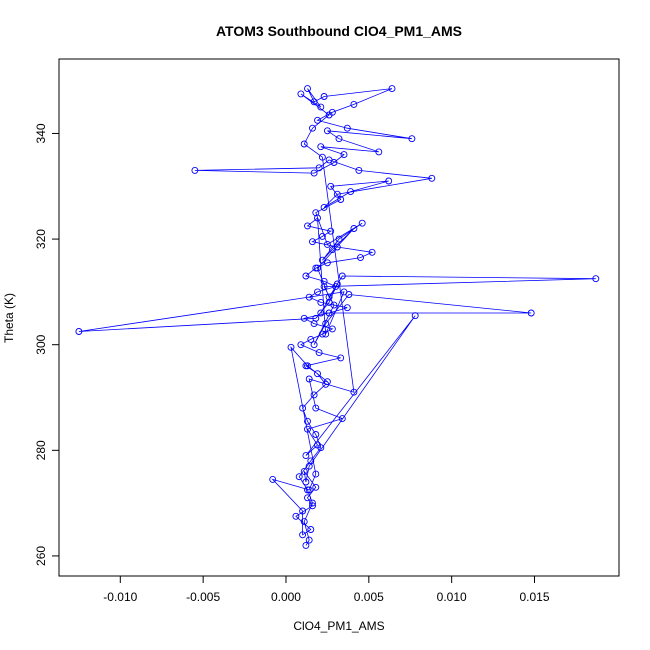 Image resolution: width=650 pixels, height=650 pixels. What do you see at coordinates (41, 556) in the screenshot?
I see `y-tick-label: 260` at bounding box center [41, 556].